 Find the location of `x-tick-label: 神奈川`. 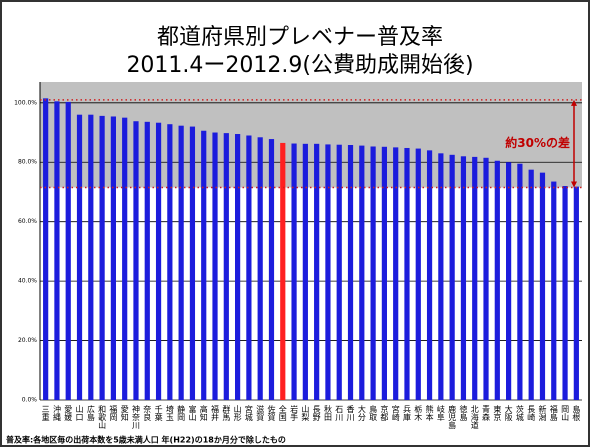

x-tick-label: 神奈川 is located at coordinates (135, 416).